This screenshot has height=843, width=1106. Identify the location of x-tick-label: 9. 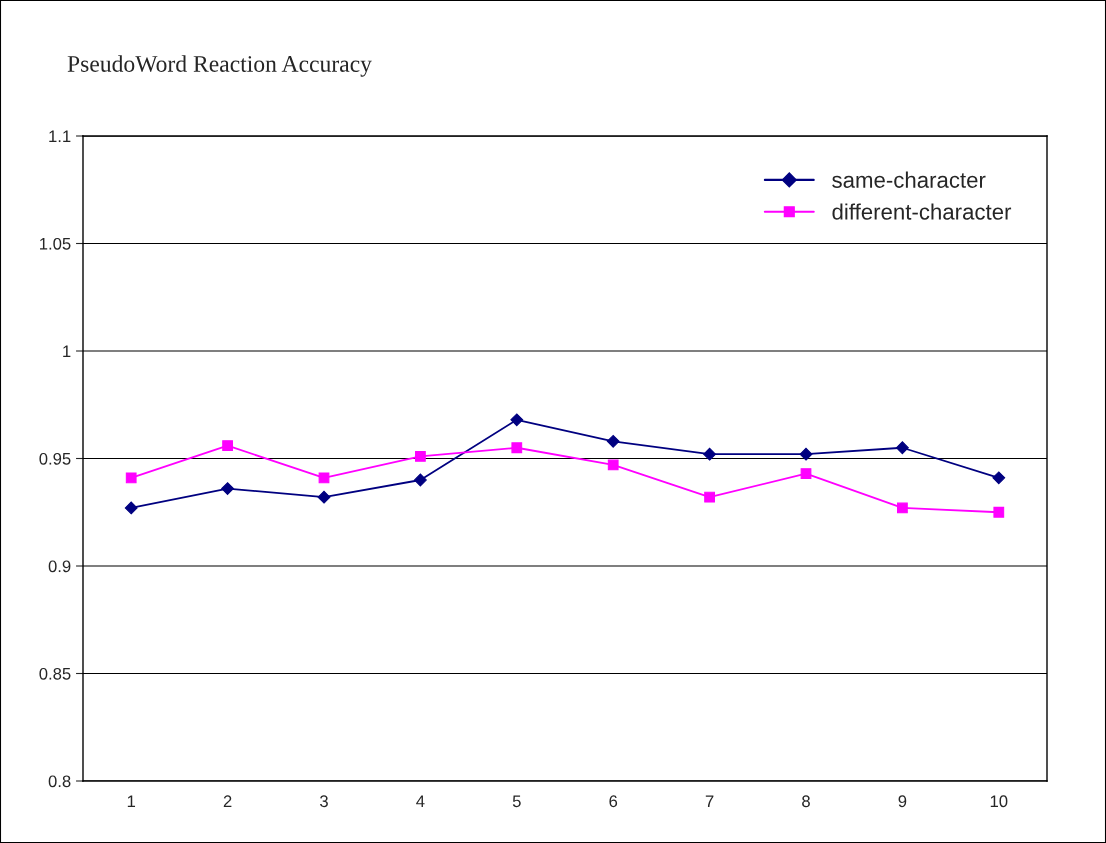
(902, 801).